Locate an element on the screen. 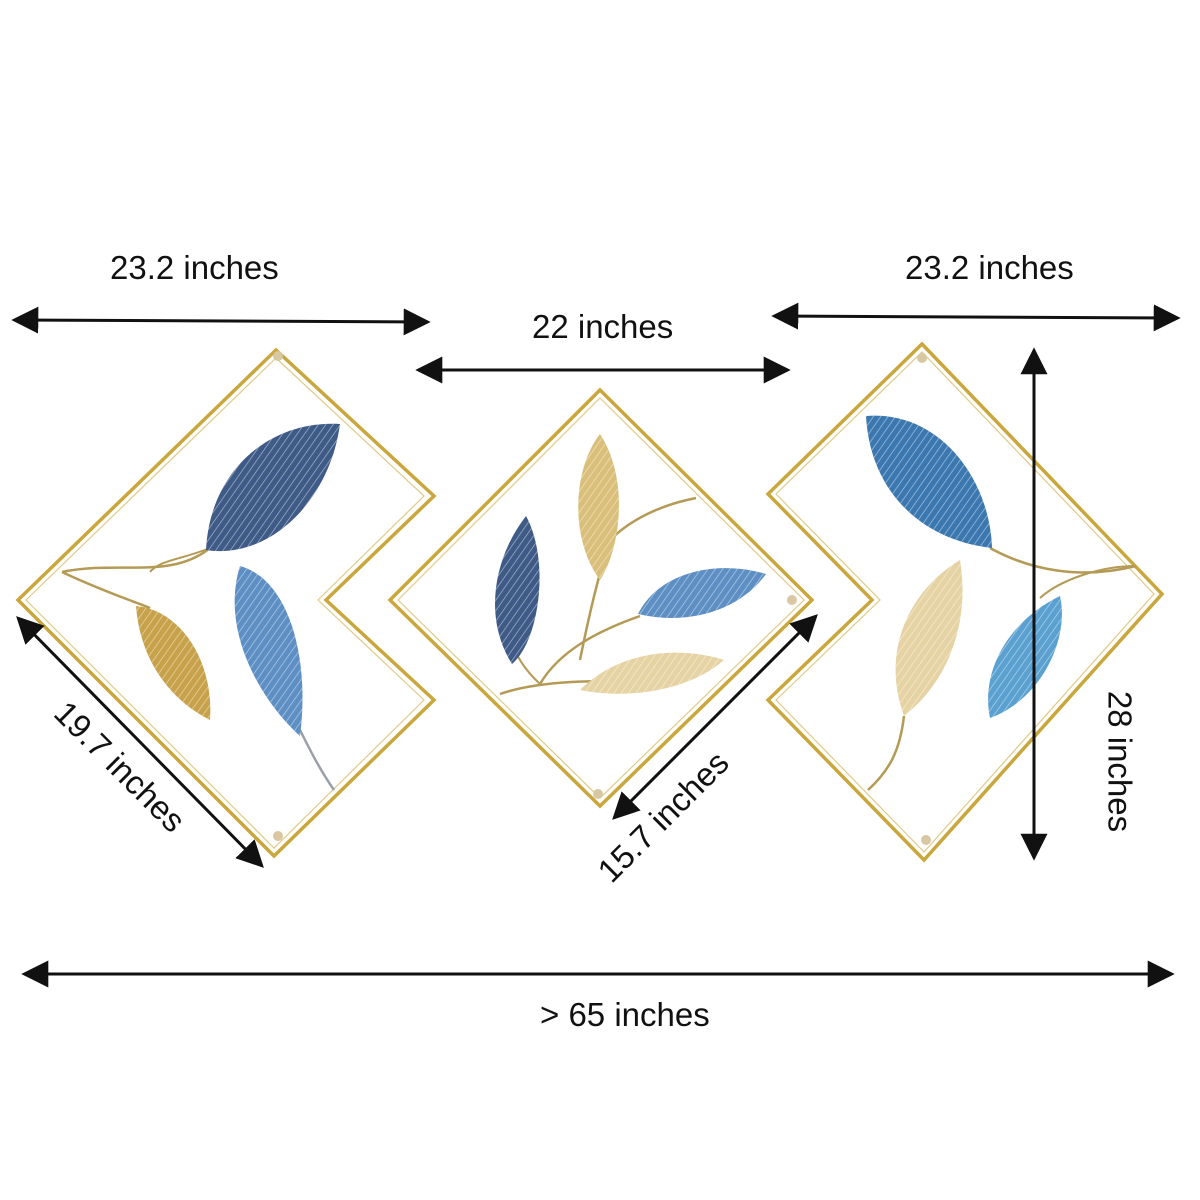 The image size is (1200, 1200). center-panel is located at coordinates (601, 598).